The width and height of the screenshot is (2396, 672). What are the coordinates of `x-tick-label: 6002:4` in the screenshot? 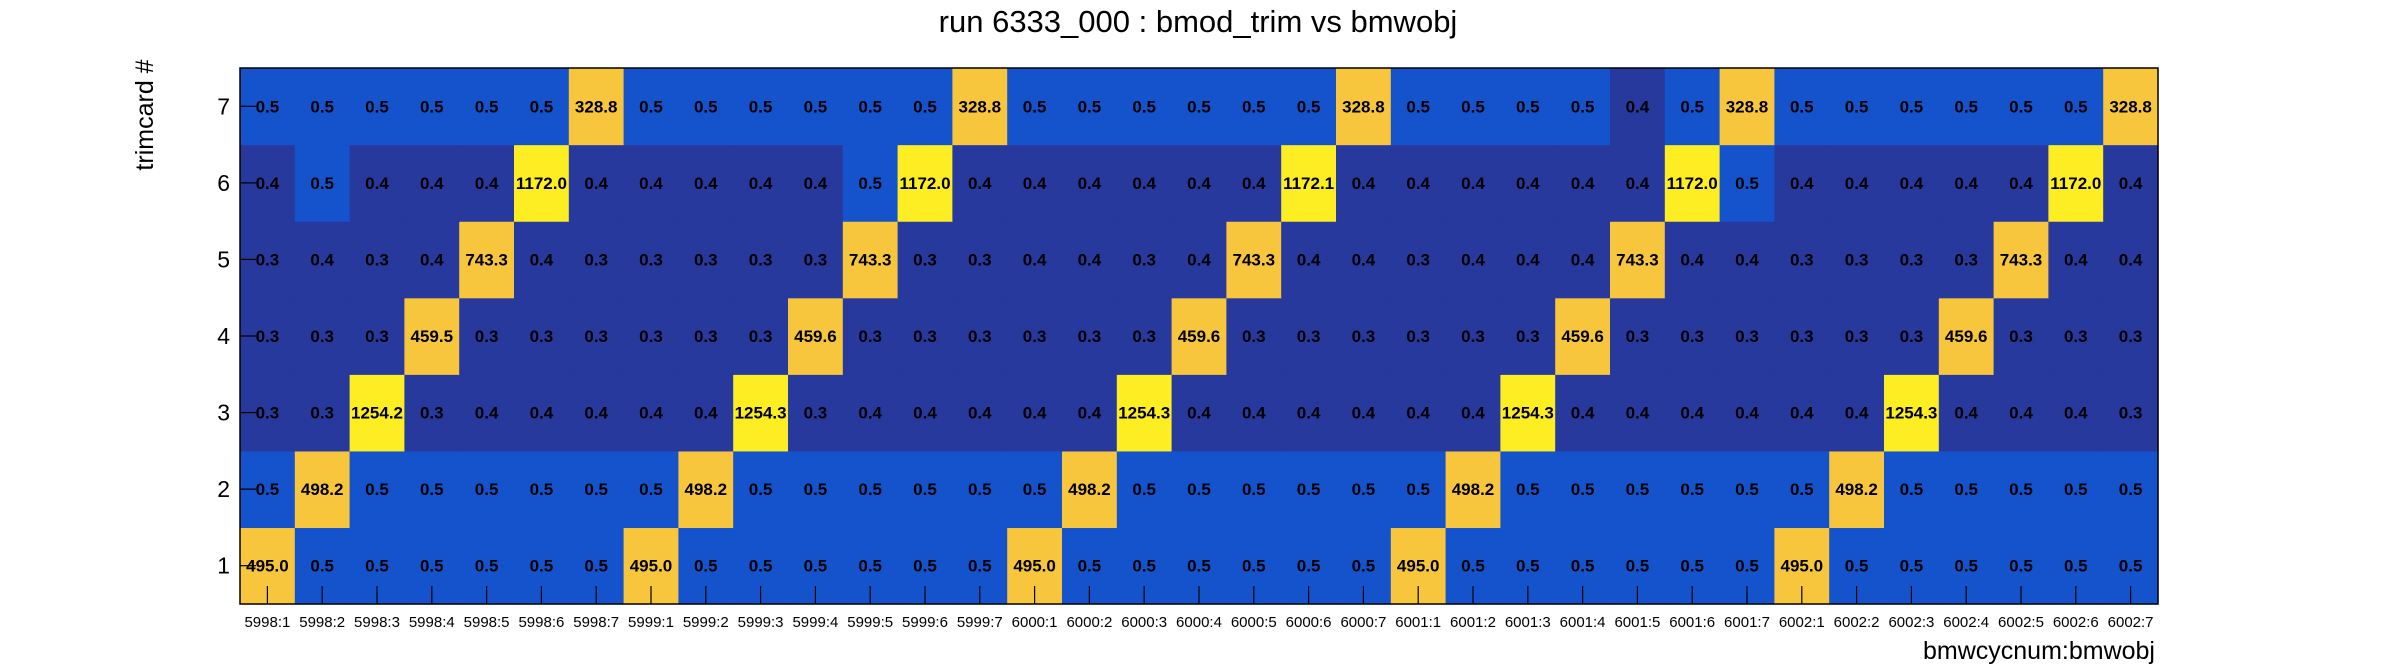 It's located at (1966, 622).